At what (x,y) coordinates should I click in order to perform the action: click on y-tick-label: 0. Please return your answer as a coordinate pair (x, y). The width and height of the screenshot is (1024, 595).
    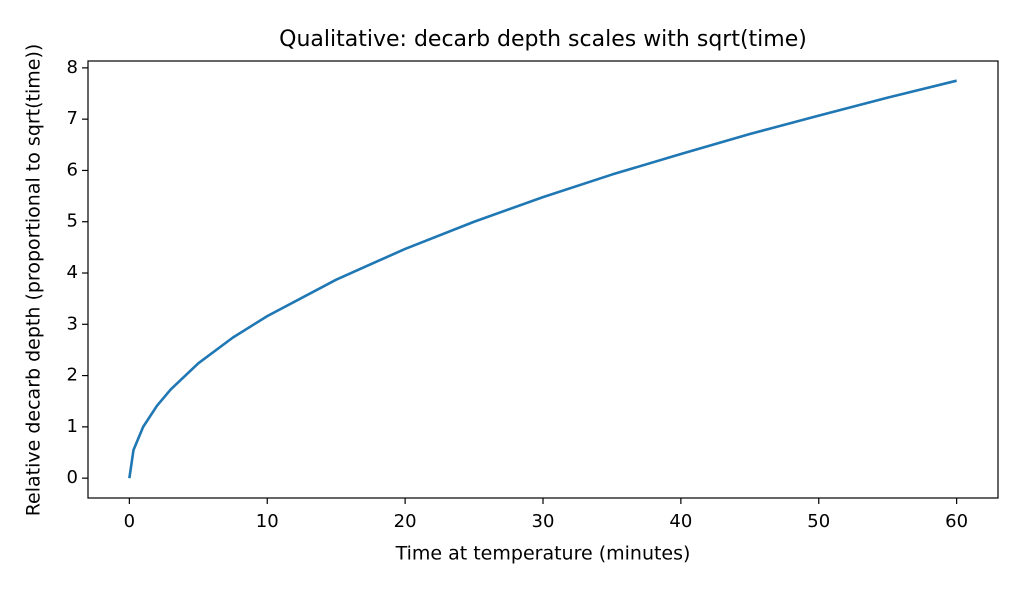
    Looking at the image, I should click on (72, 477).